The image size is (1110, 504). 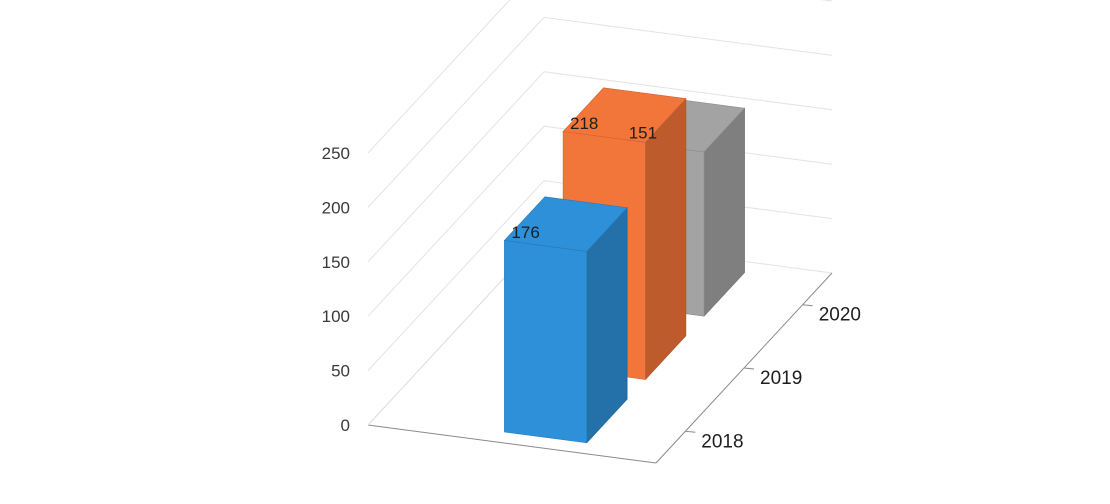 What do you see at coordinates (584, 123) in the screenshot?
I see `data-label-2019: 218` at bounding box center [584, 123].